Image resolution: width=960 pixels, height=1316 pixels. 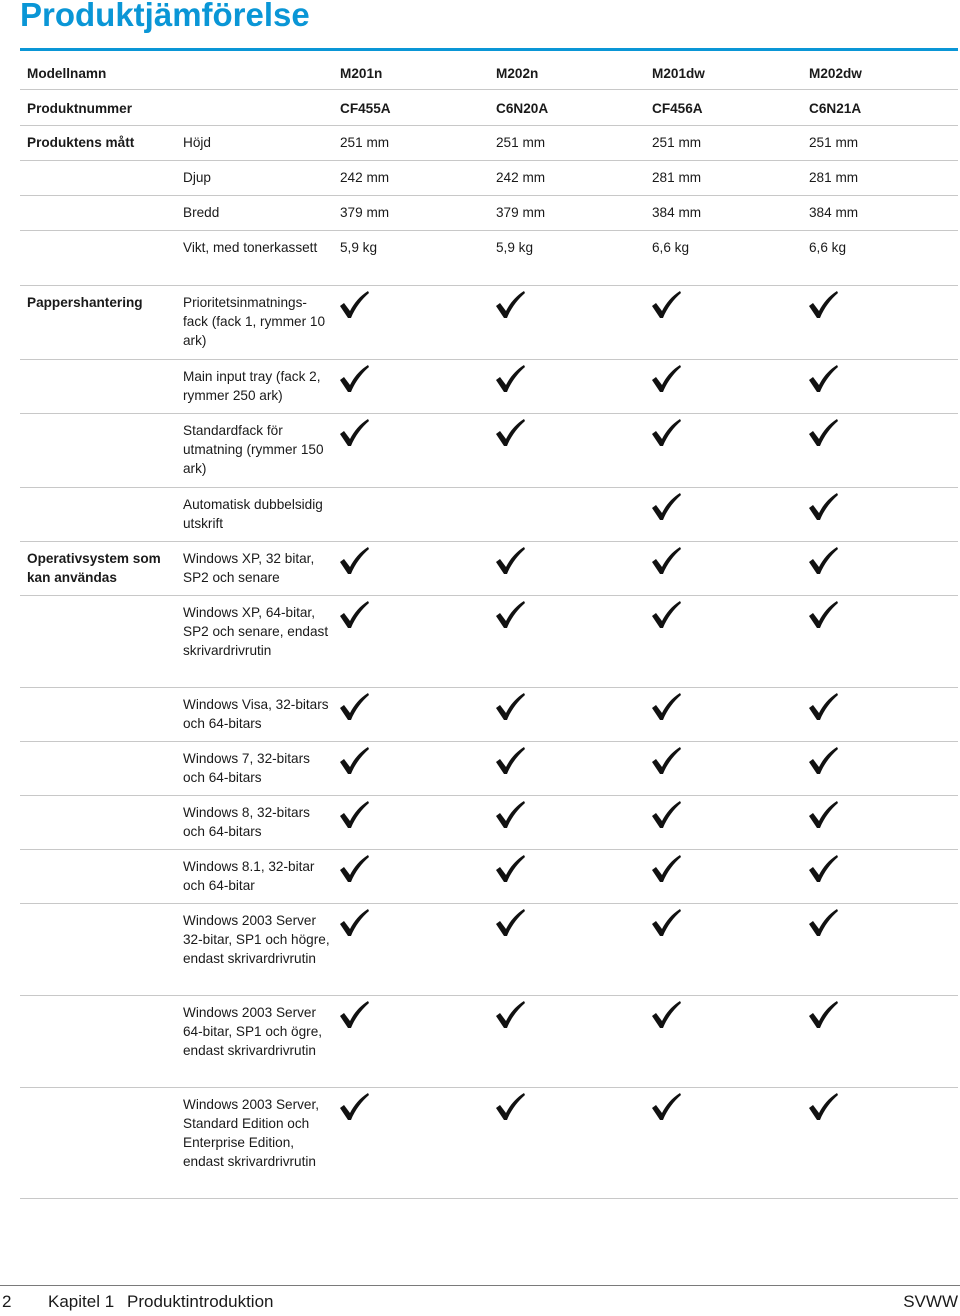 I want to click on section-label-paper: Pappershantering, so click(x=85, y=302).